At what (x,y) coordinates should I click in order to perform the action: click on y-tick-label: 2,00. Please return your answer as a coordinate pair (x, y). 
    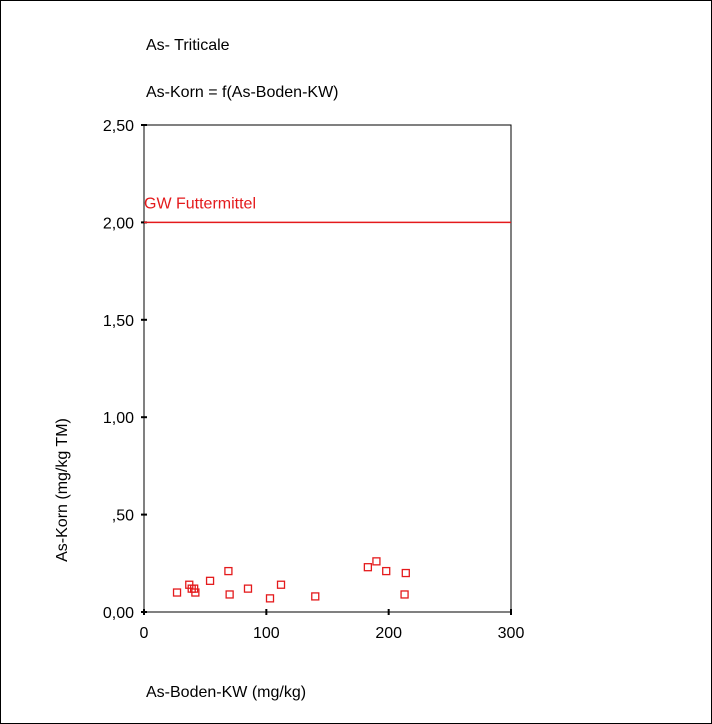
    Looking at the image, I should click on (118, 223).